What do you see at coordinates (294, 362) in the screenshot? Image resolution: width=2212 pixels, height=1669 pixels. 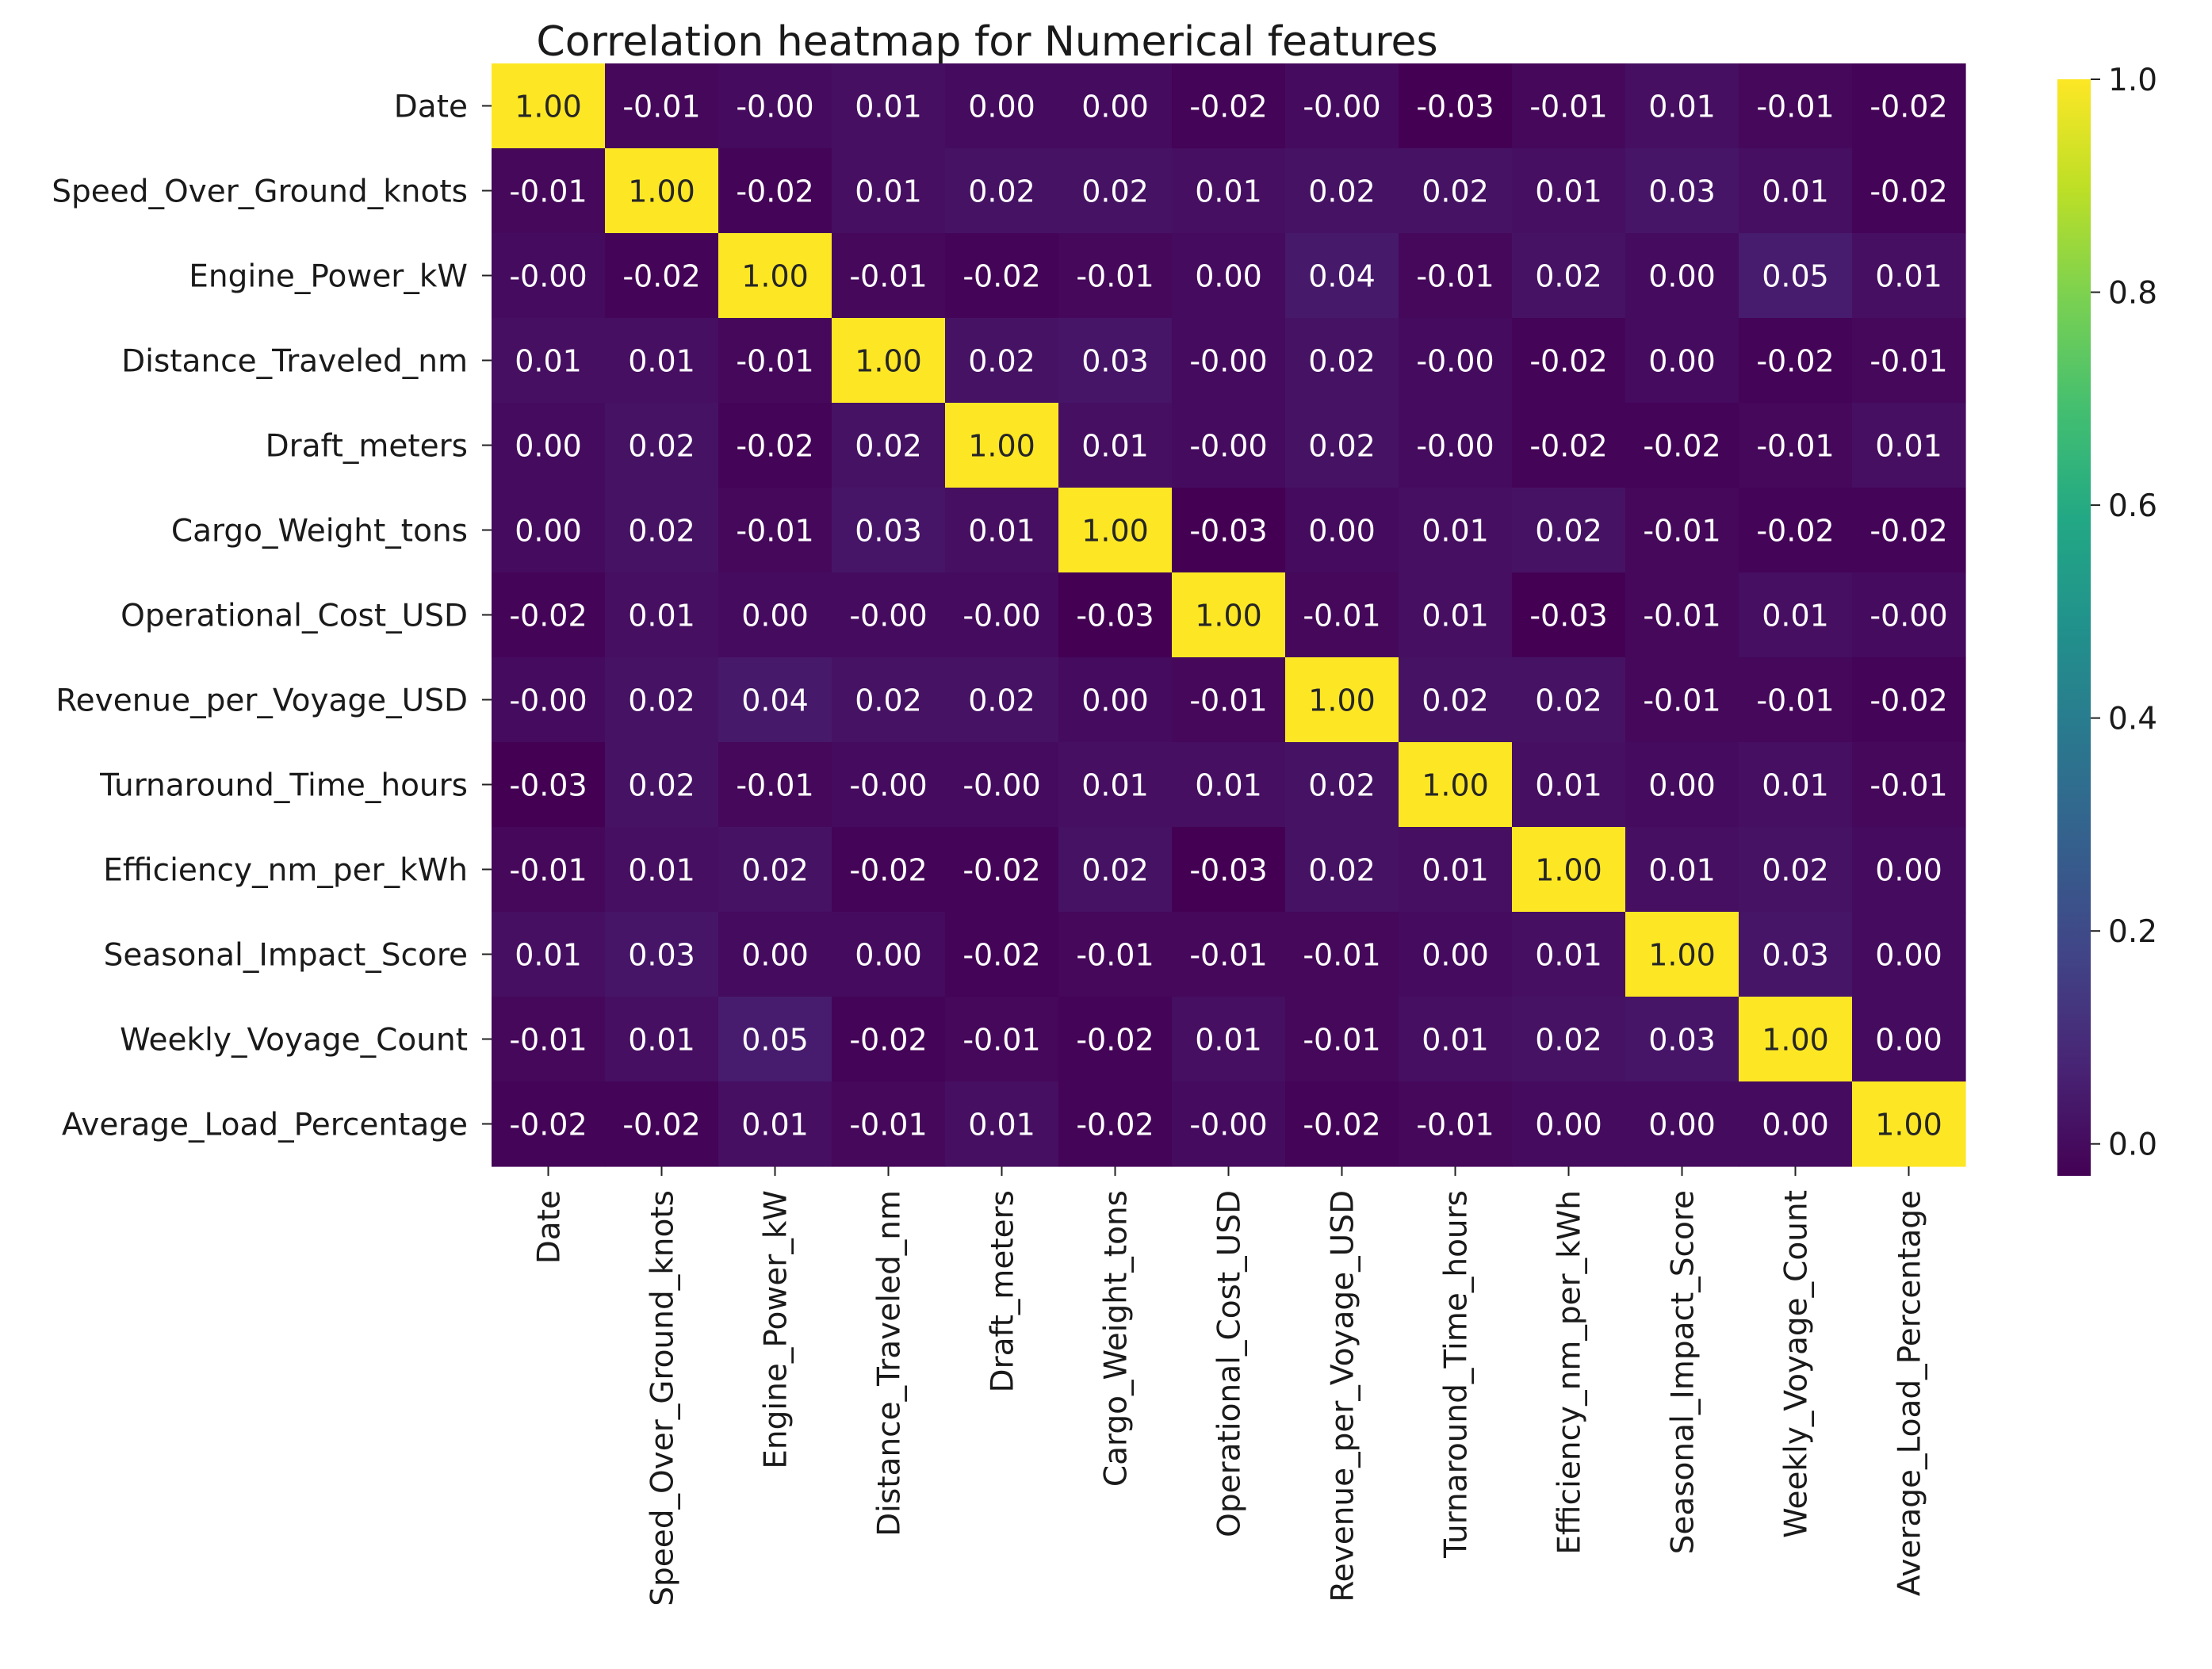 I see `y-tick-label: Distance_Traveled_nm` at bounding box center [294, 362].